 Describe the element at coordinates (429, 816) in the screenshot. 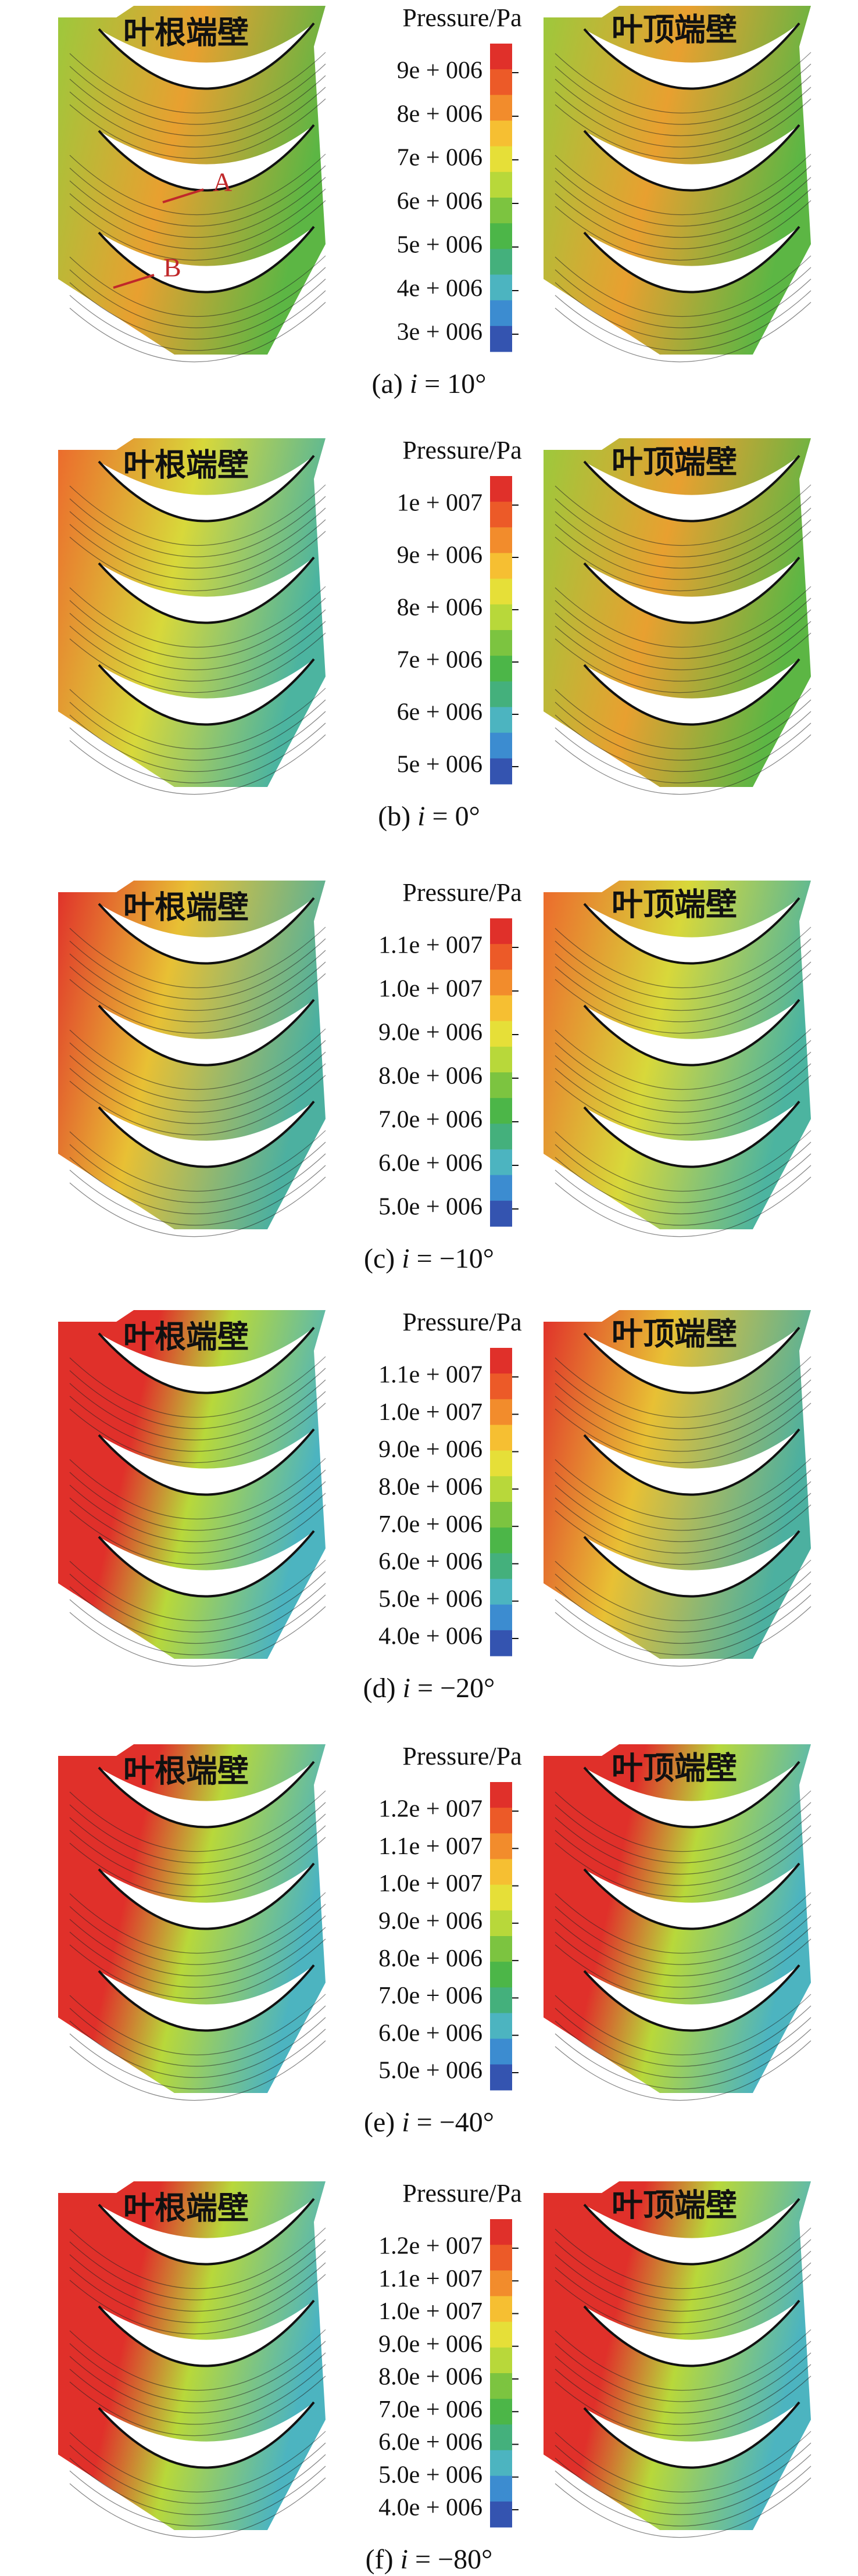

I see `caption: (b) i = 0°` at that location.